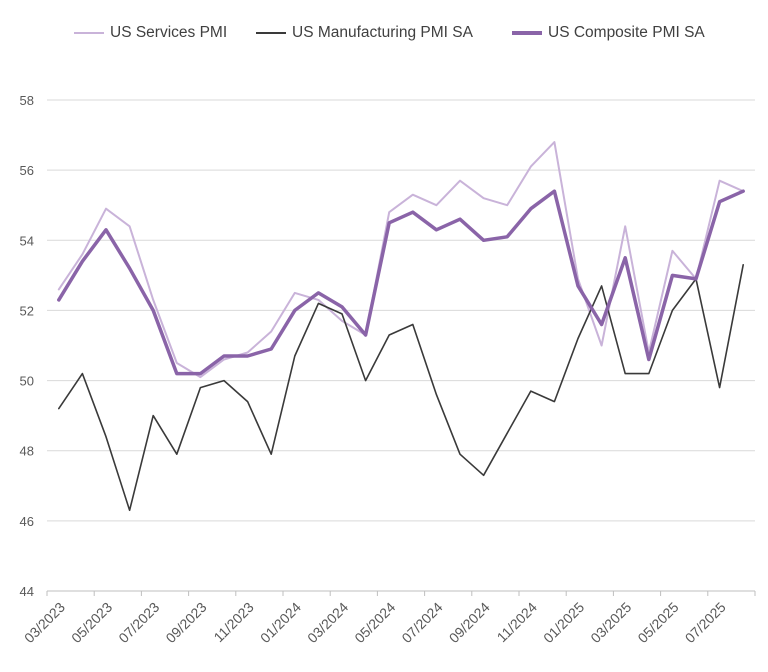 The image size is (768, 672). Describe the element at coordinates (27, 381) in the screenshot. I see `y-tick-label: 50` at that location.